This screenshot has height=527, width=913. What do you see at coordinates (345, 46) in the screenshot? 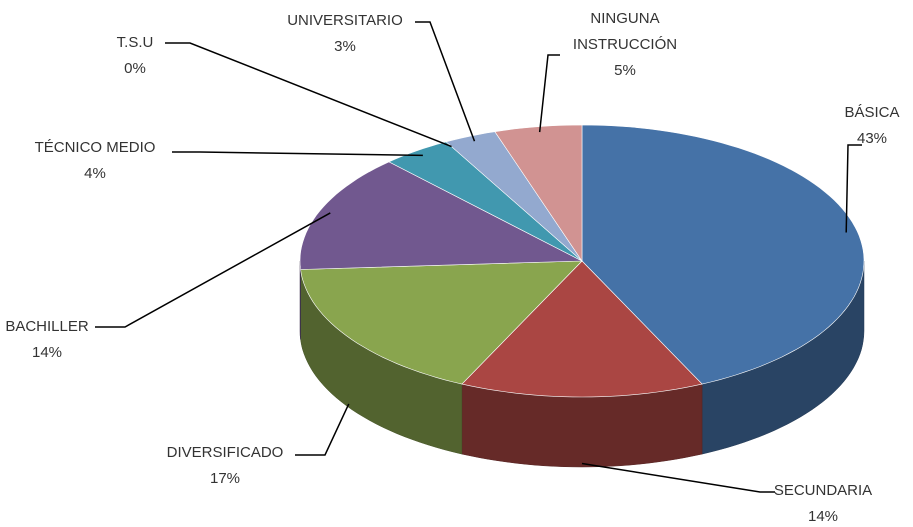
I see `value-label: 3%` at bounding box center [345, 46].